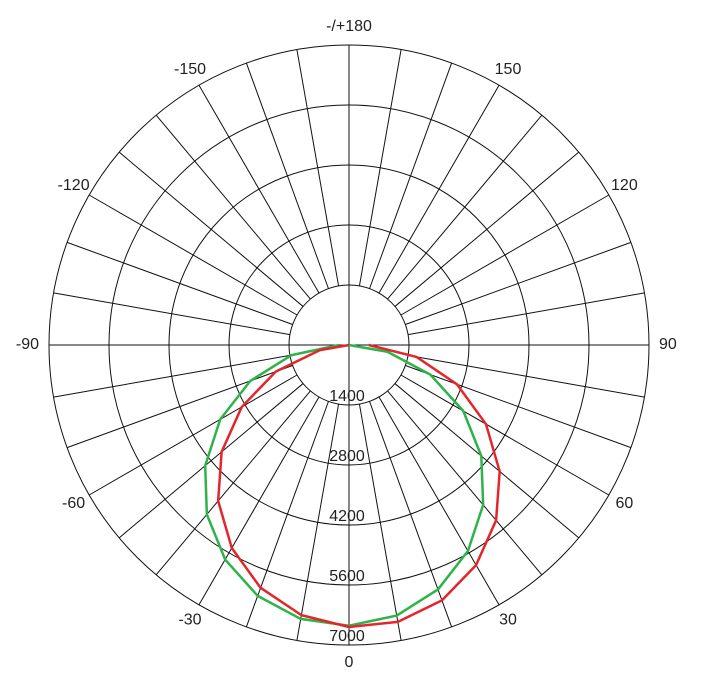 This screenshot has width=704, height=681. I want to click on angle-tick-label: 60, so click(624, 503).